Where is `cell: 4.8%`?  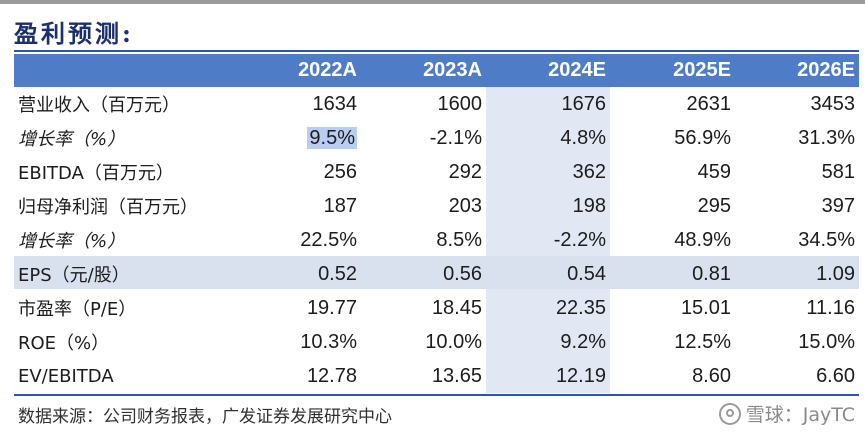 cell: 4.8% is located at coordinates (583, 137).